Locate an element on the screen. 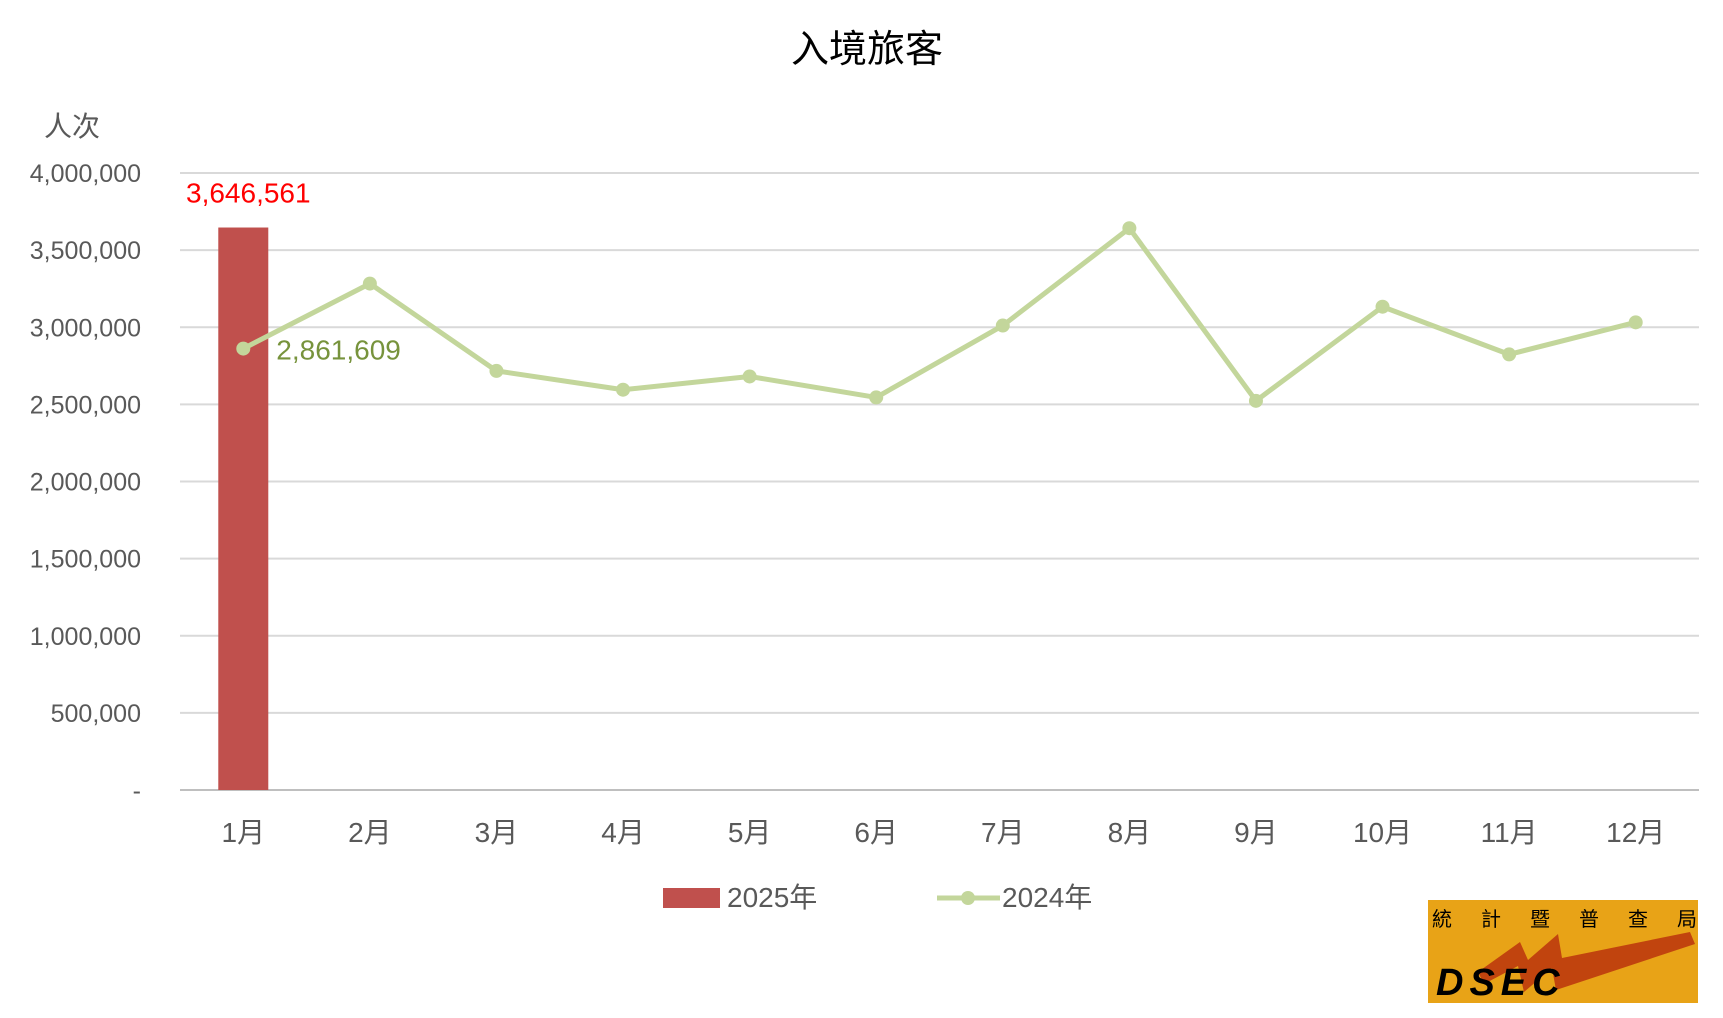 The width and height of the screenshot is (1723, 1018). x-tick-label: 12月 is located at coordinates (1635, 832).